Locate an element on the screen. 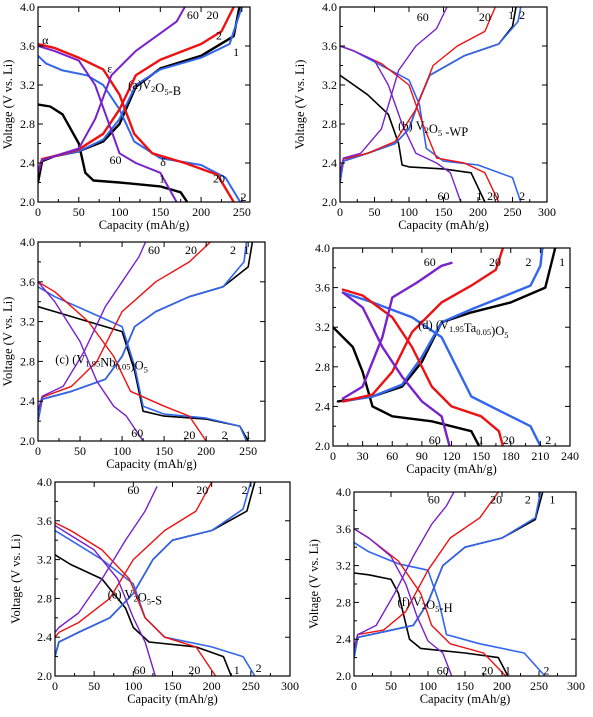 The height and width of the screenshot is (717, 593). panel-label-subscript: 2 is located at coordinates (424, 606).